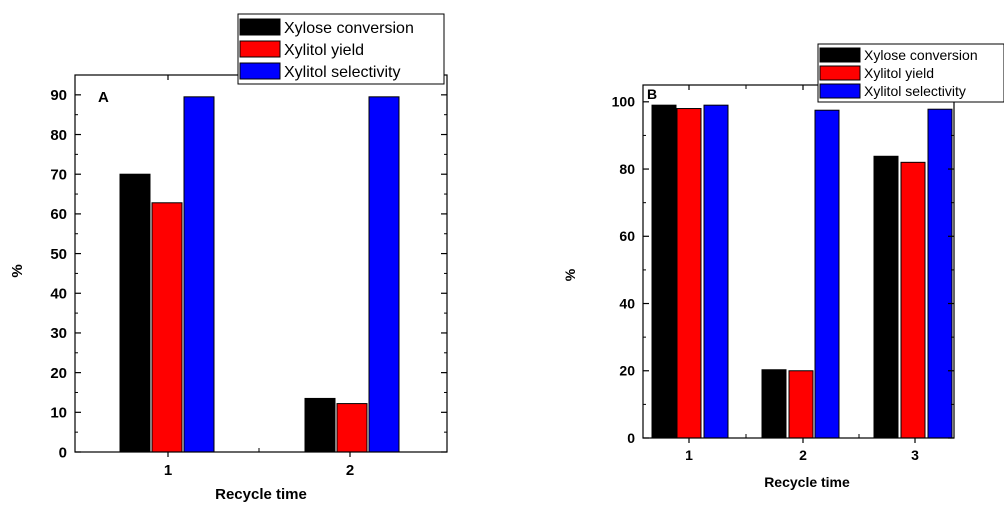  What do you see at coordinates (652, 94) in the screenshot?
I see `panel-label: B` at bounding box center [652, 94].